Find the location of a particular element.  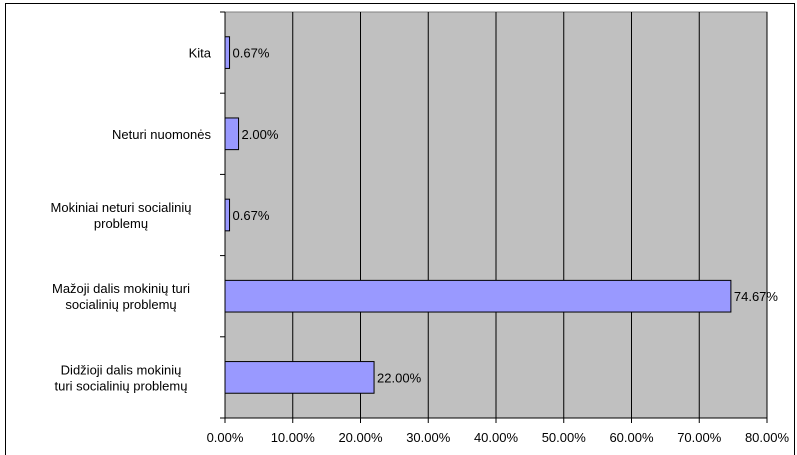

x-tick-label: 50.00% is located at coordinates (564, 437).